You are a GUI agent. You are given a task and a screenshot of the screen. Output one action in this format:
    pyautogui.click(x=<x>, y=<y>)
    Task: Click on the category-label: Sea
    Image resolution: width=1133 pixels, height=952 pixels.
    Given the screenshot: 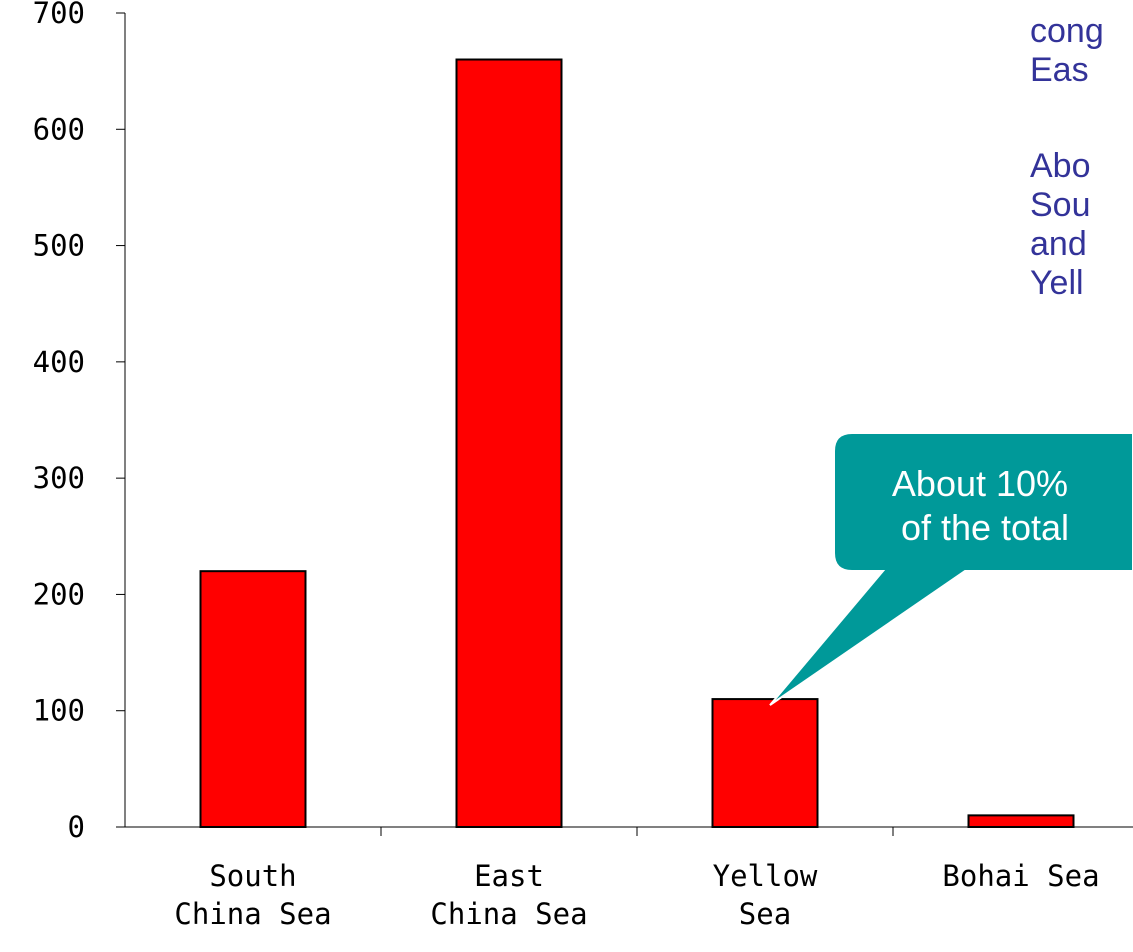 What is the action you would take?
    pyautogui.click(x=765, y=914)
    